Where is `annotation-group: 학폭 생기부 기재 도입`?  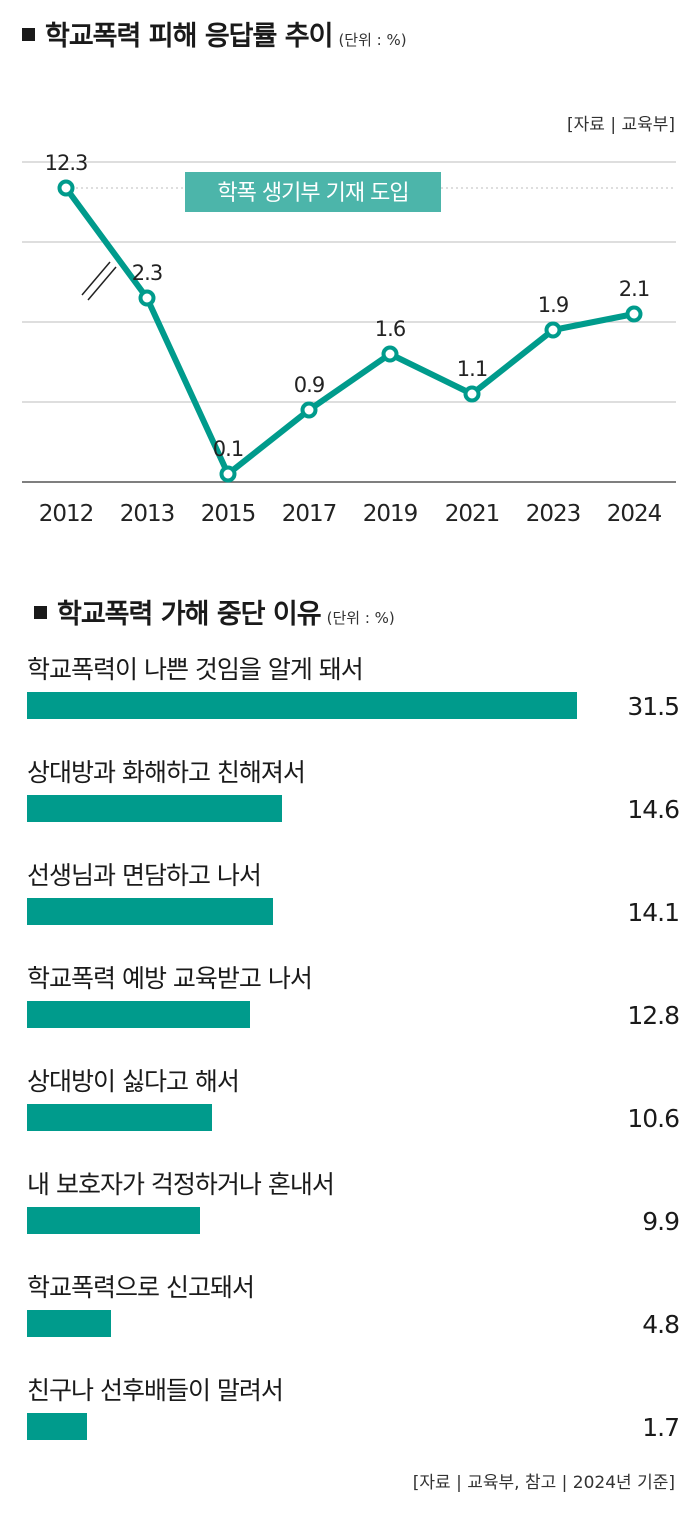 annotation-group: 학폭 생기부 기재 도입 is located at coordinates (313, 192).